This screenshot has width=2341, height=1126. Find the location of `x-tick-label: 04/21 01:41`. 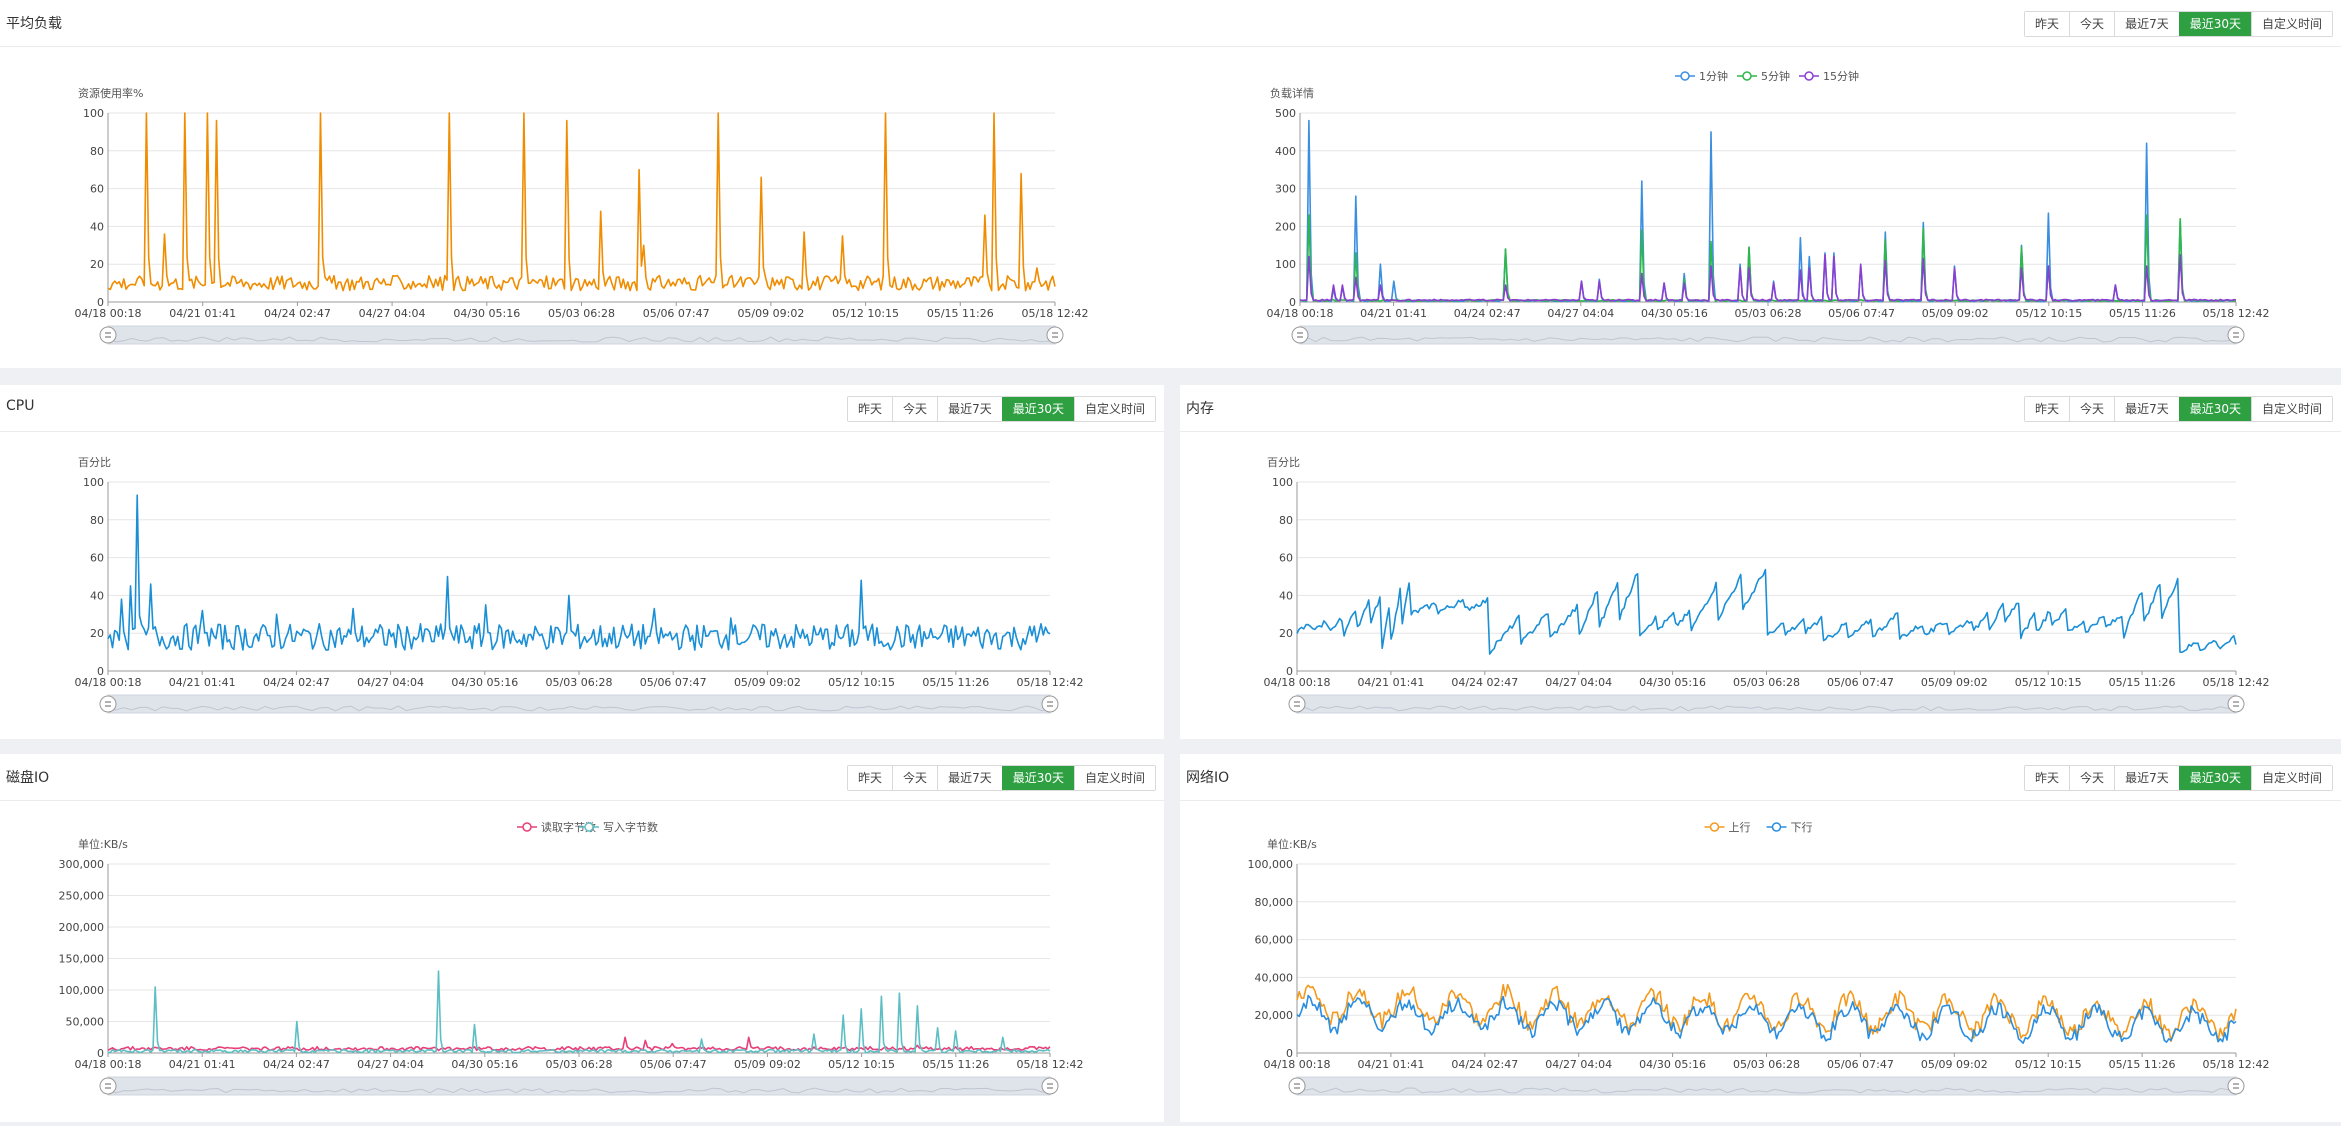

x-tick-label: 04/21 01:41 is located at coordinates (1390, 1064).